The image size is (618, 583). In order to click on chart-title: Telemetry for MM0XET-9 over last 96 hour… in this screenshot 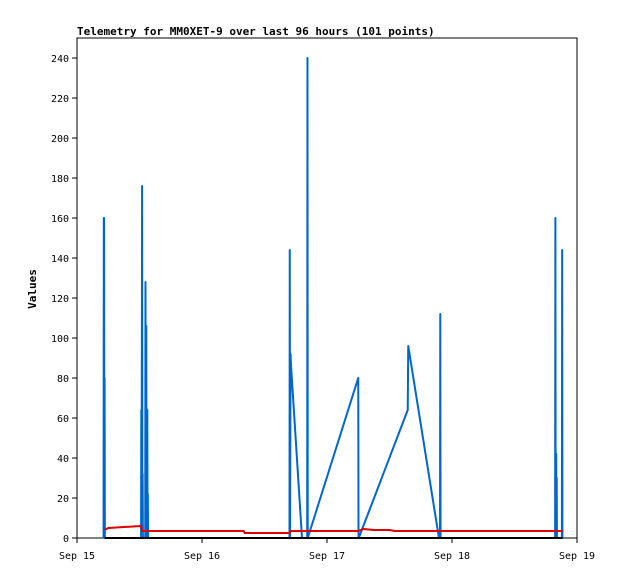, I will do `click(256, 31)`.